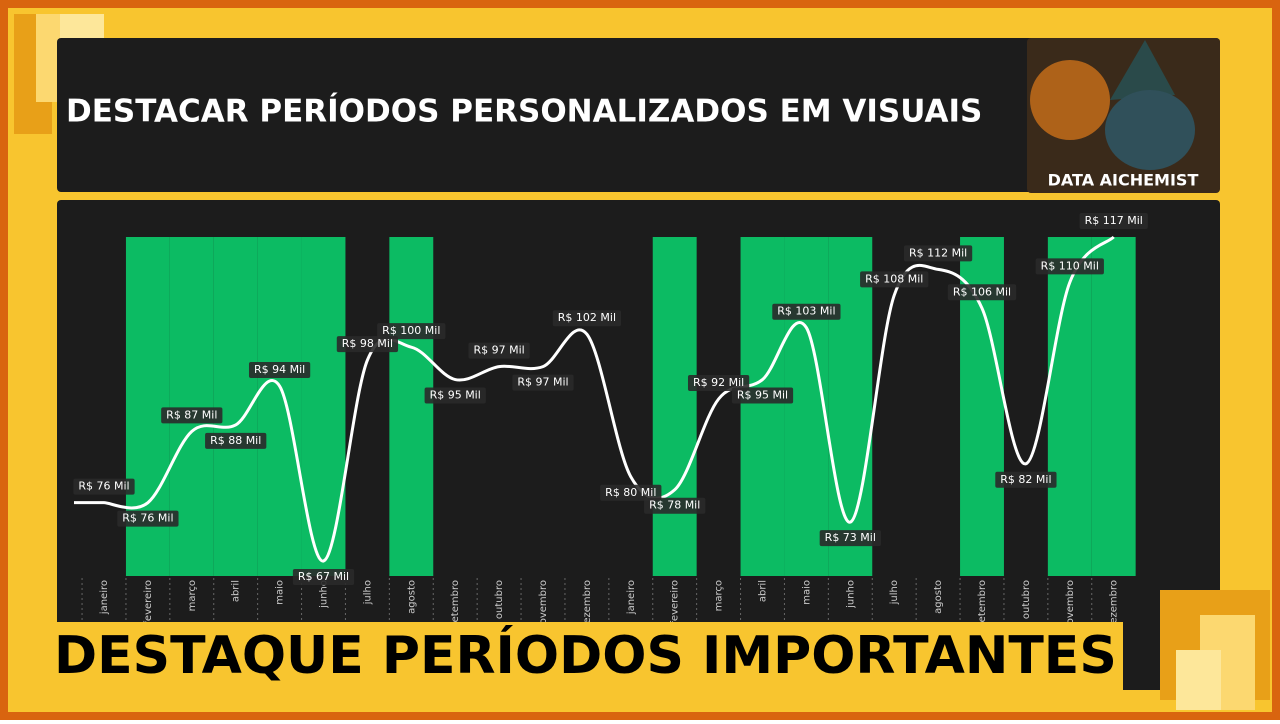 Image resolution: width=1280 pixels, height=724 pixels. I want to click on data-label: R$ 112 Mil, so click(938, 252).